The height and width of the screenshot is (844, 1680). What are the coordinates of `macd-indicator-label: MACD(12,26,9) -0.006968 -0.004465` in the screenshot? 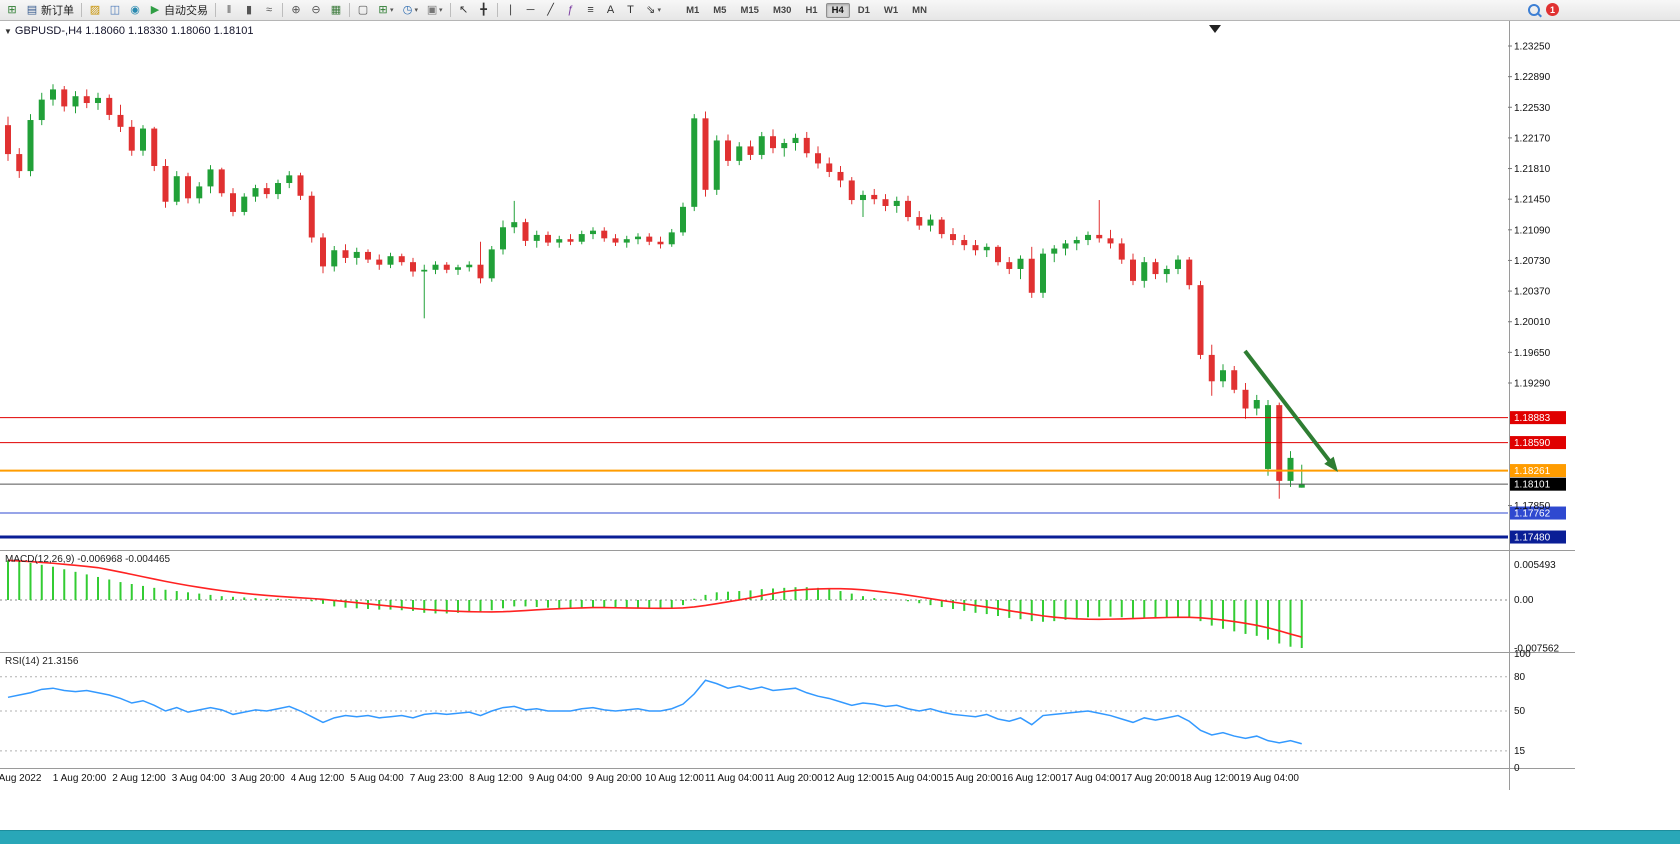 It's located at (88, 559).